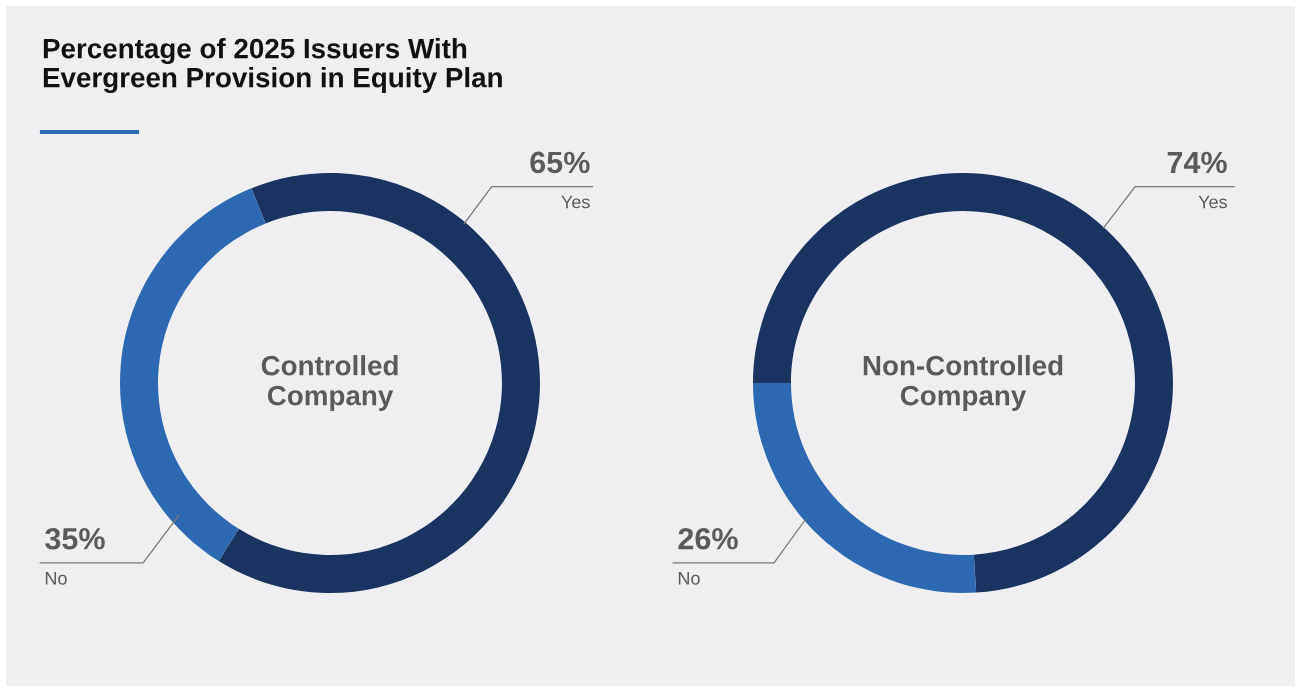 Image resolution: width=1301 pixels, height=692 pixels. What do you see at coordinates (329, 383) in the screenshot?
I see `text: Controlled Company` at bounding box center [329, 383].